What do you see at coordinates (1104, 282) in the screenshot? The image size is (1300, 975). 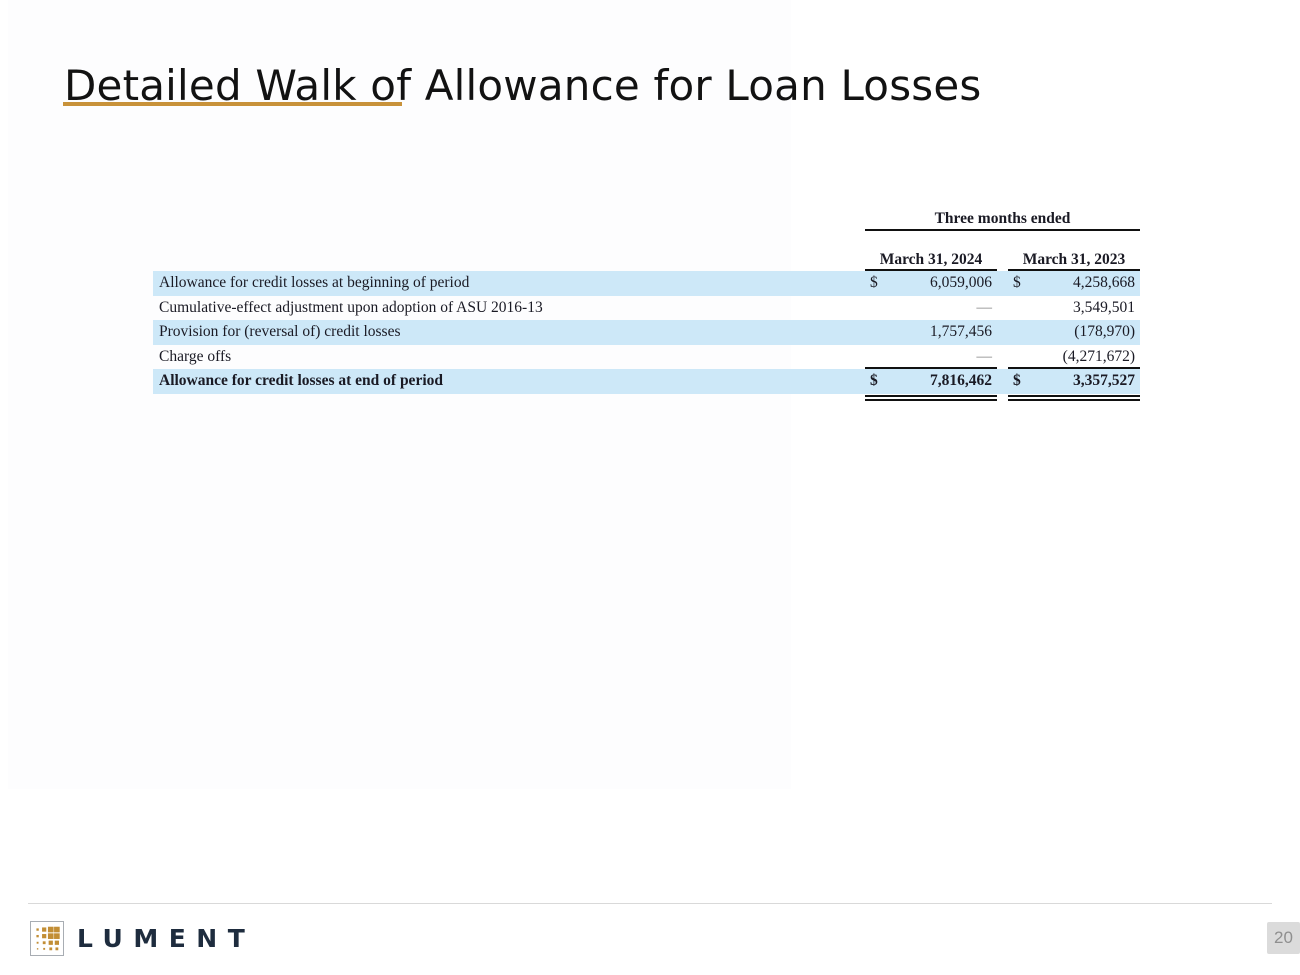 I see `value-2023: 4,258,668` at bounding box center [1104, 282].